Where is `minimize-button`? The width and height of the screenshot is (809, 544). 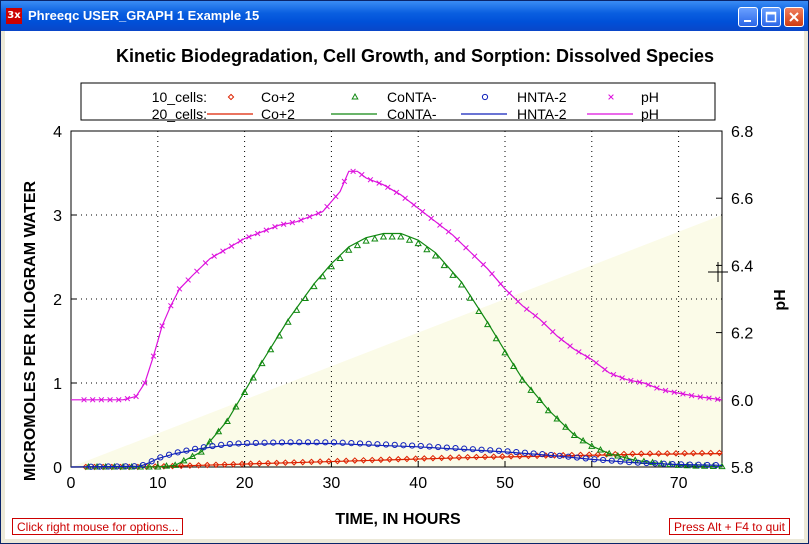
minimize-button is located at coordinates (748, 17).